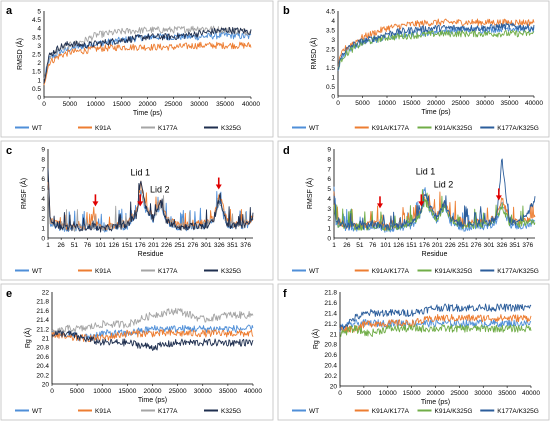  I want to click on series-line-k177a, so click(152, 321).